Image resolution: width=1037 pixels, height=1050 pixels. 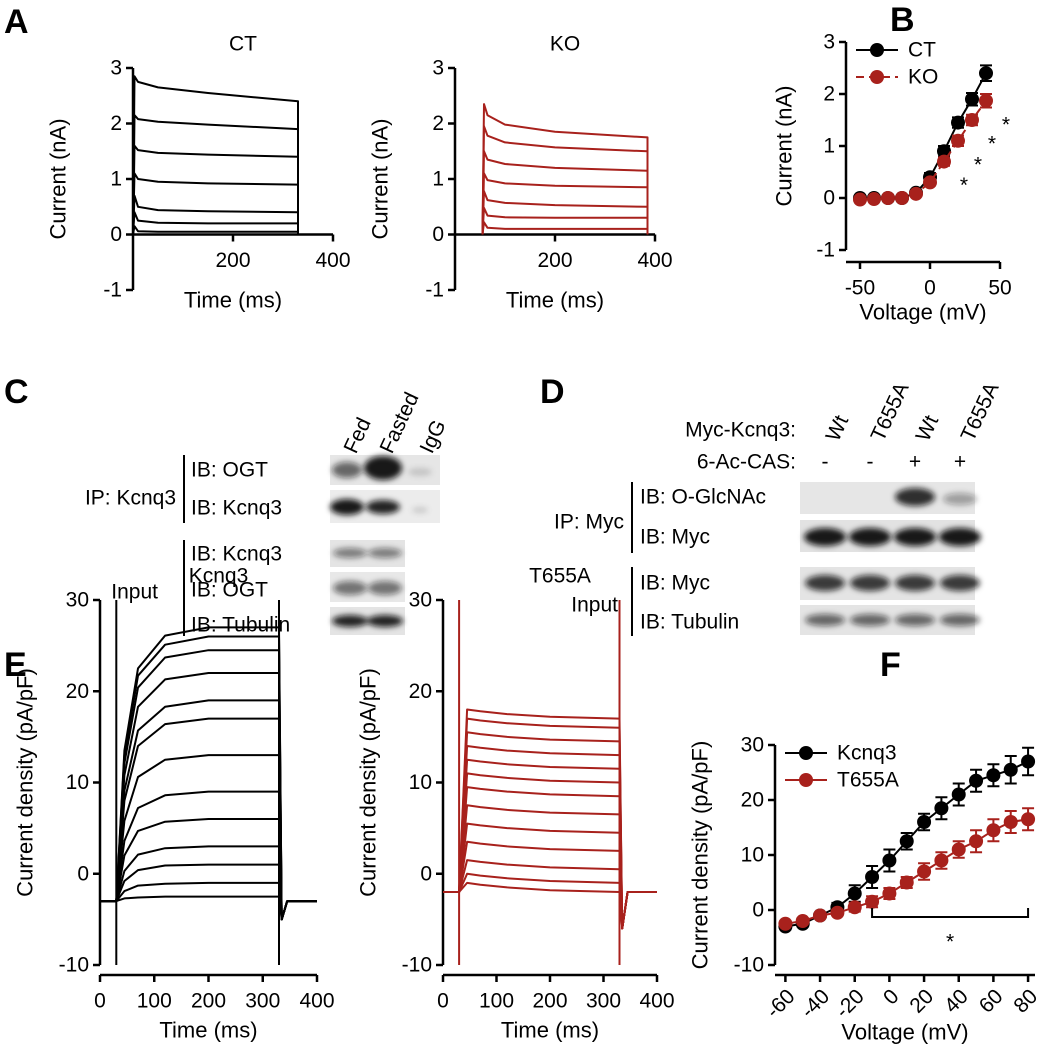 I want to click on column-label: Wt, so click(x=928, y=428).